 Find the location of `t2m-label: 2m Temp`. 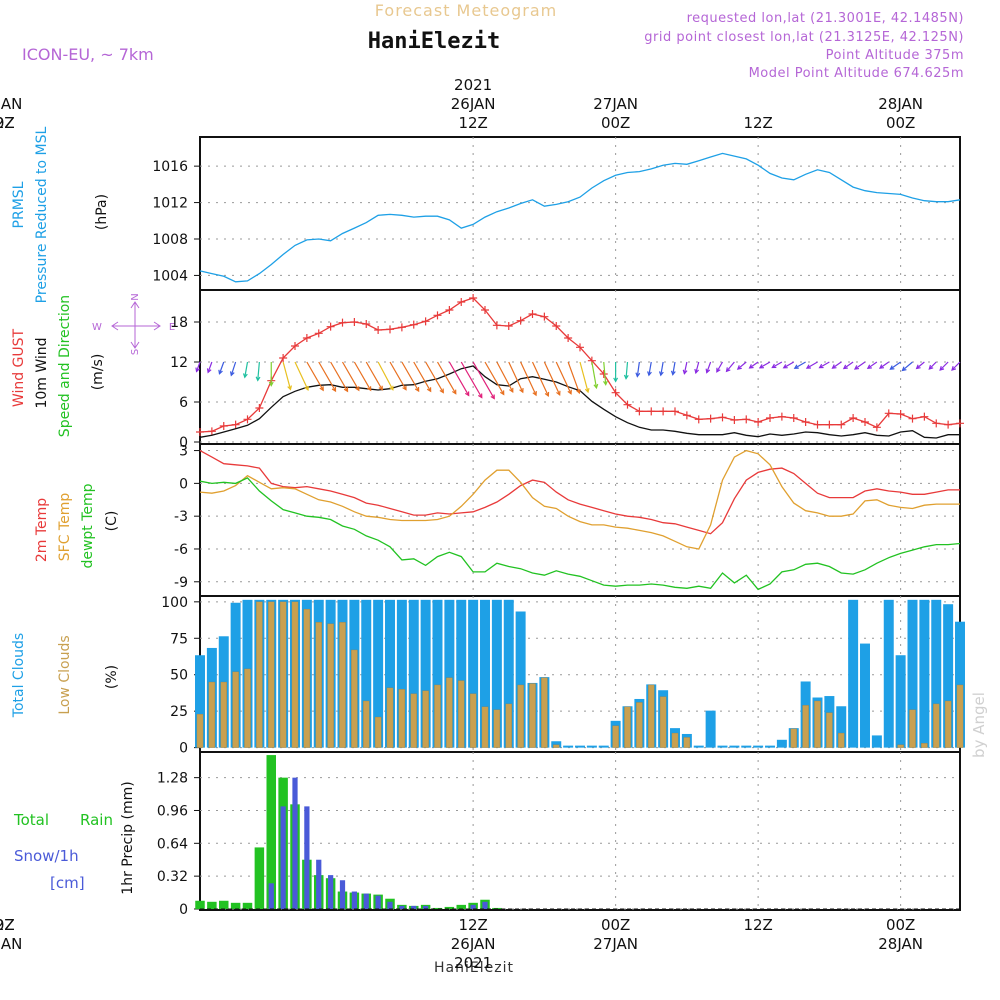

t2m-label: 2m Temp is located at coordinates (42, 530).